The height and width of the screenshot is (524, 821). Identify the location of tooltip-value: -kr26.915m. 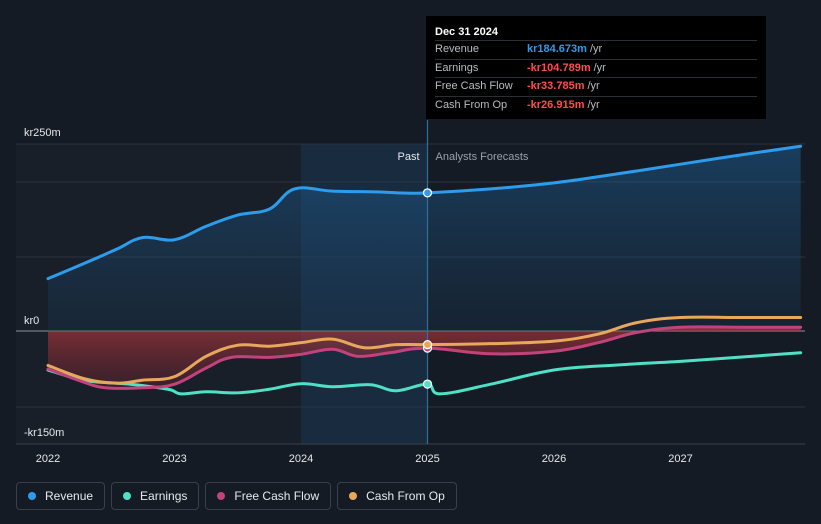
(556, 104).